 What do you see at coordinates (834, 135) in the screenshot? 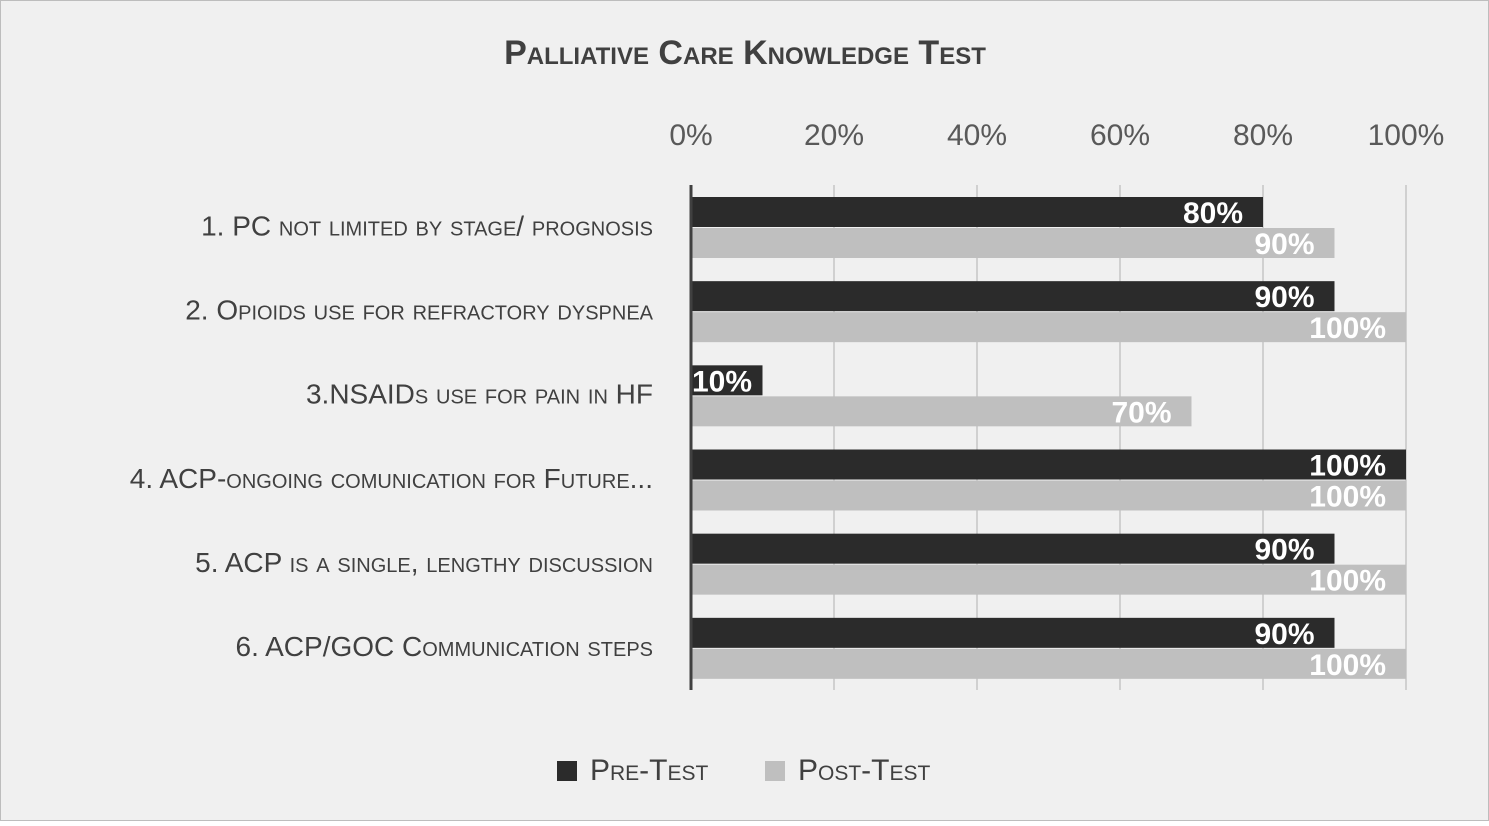
I see `x-tick-label: 20%` at bounding box center [834, 135].